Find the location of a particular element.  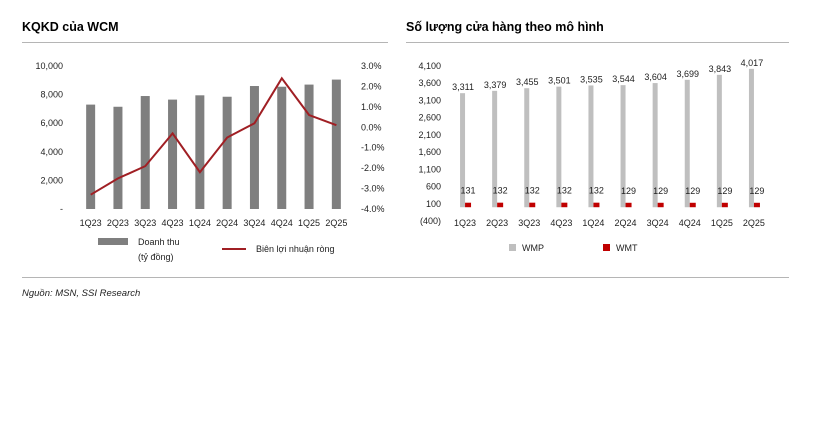

right-chart-axis-tick-label: 3,600 is located at coordinates (429, 83).